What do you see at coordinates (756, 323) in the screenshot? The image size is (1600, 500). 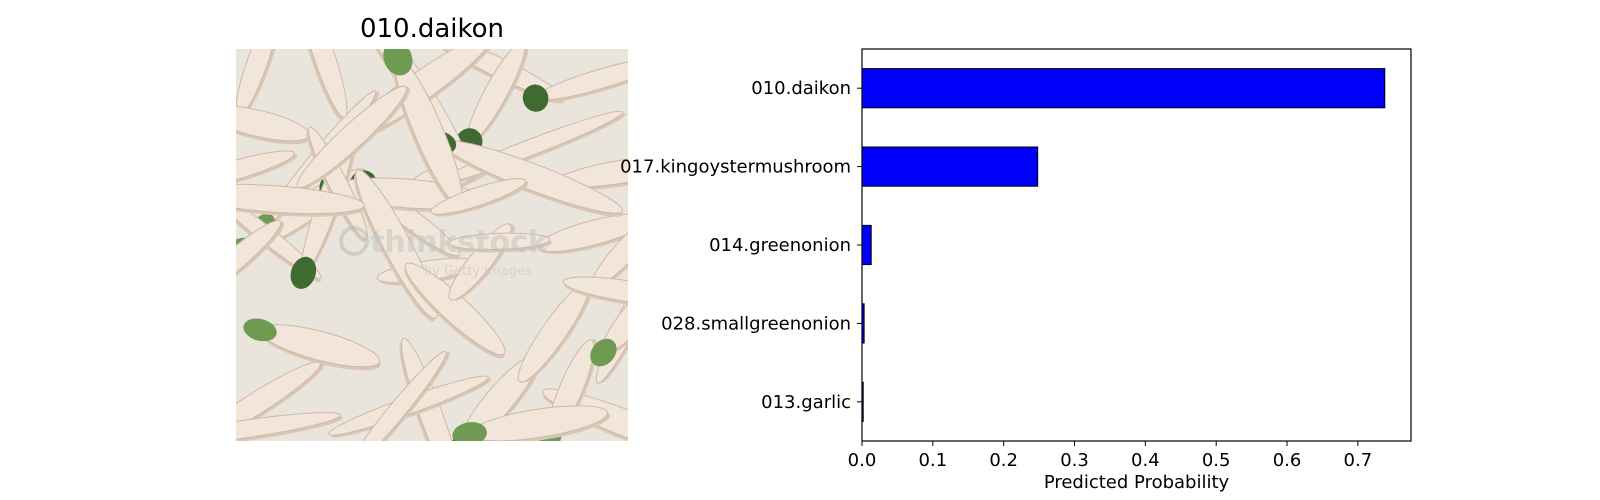 I see `y-tick-label: 028.smallgreenonion` at bounding box center [756, 323].